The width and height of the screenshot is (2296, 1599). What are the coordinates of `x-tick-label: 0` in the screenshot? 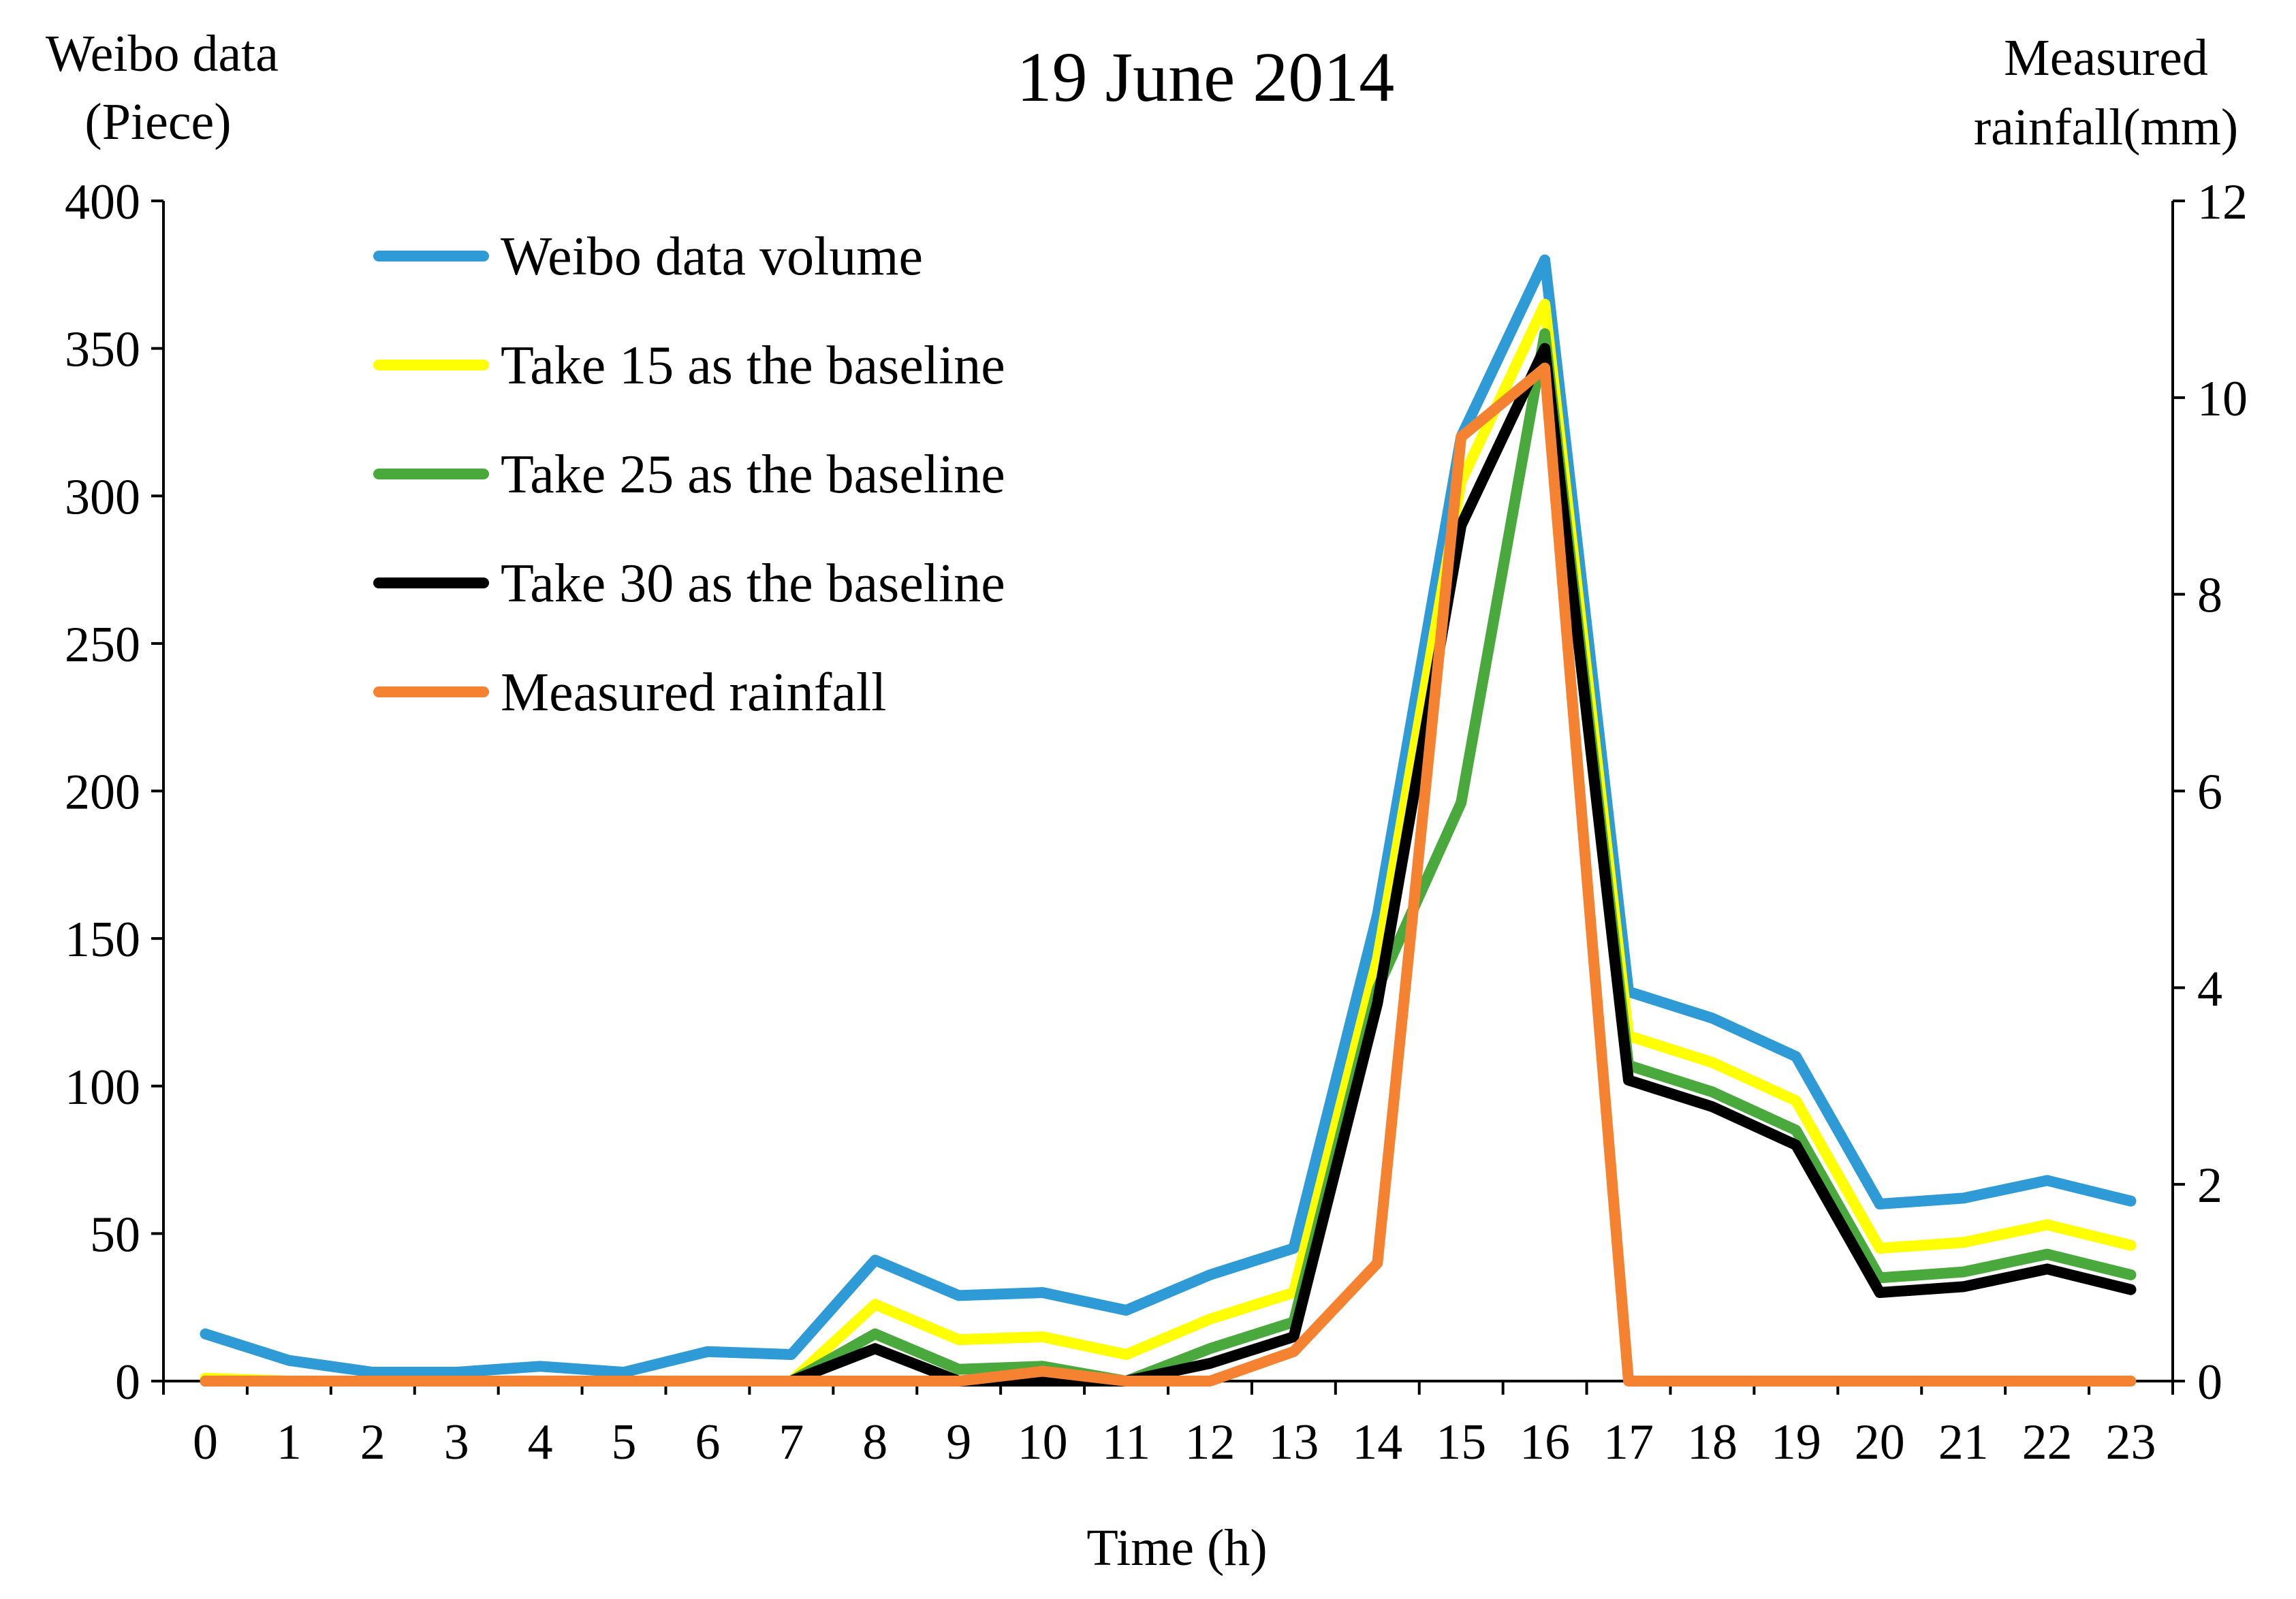 It's located at (205, 1442).